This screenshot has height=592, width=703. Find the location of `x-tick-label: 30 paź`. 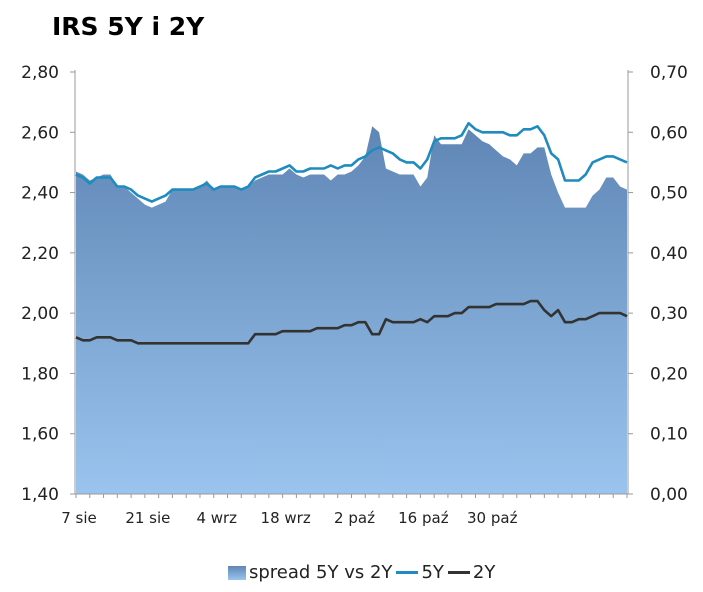

x-tick-label: 30 paź is located at coordinates (492, 518).